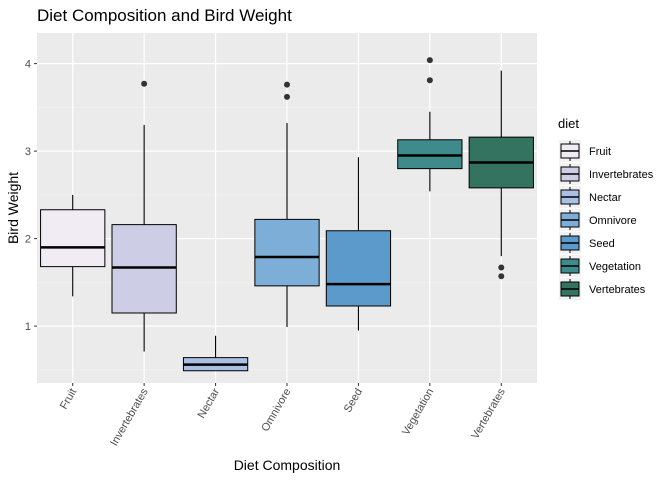 This screenshot has width=672, height=480. Describe the element at coordinates (164, 15) in the screenshot. I see `chart-title: Diet Composition and Bird Weight` at that location.